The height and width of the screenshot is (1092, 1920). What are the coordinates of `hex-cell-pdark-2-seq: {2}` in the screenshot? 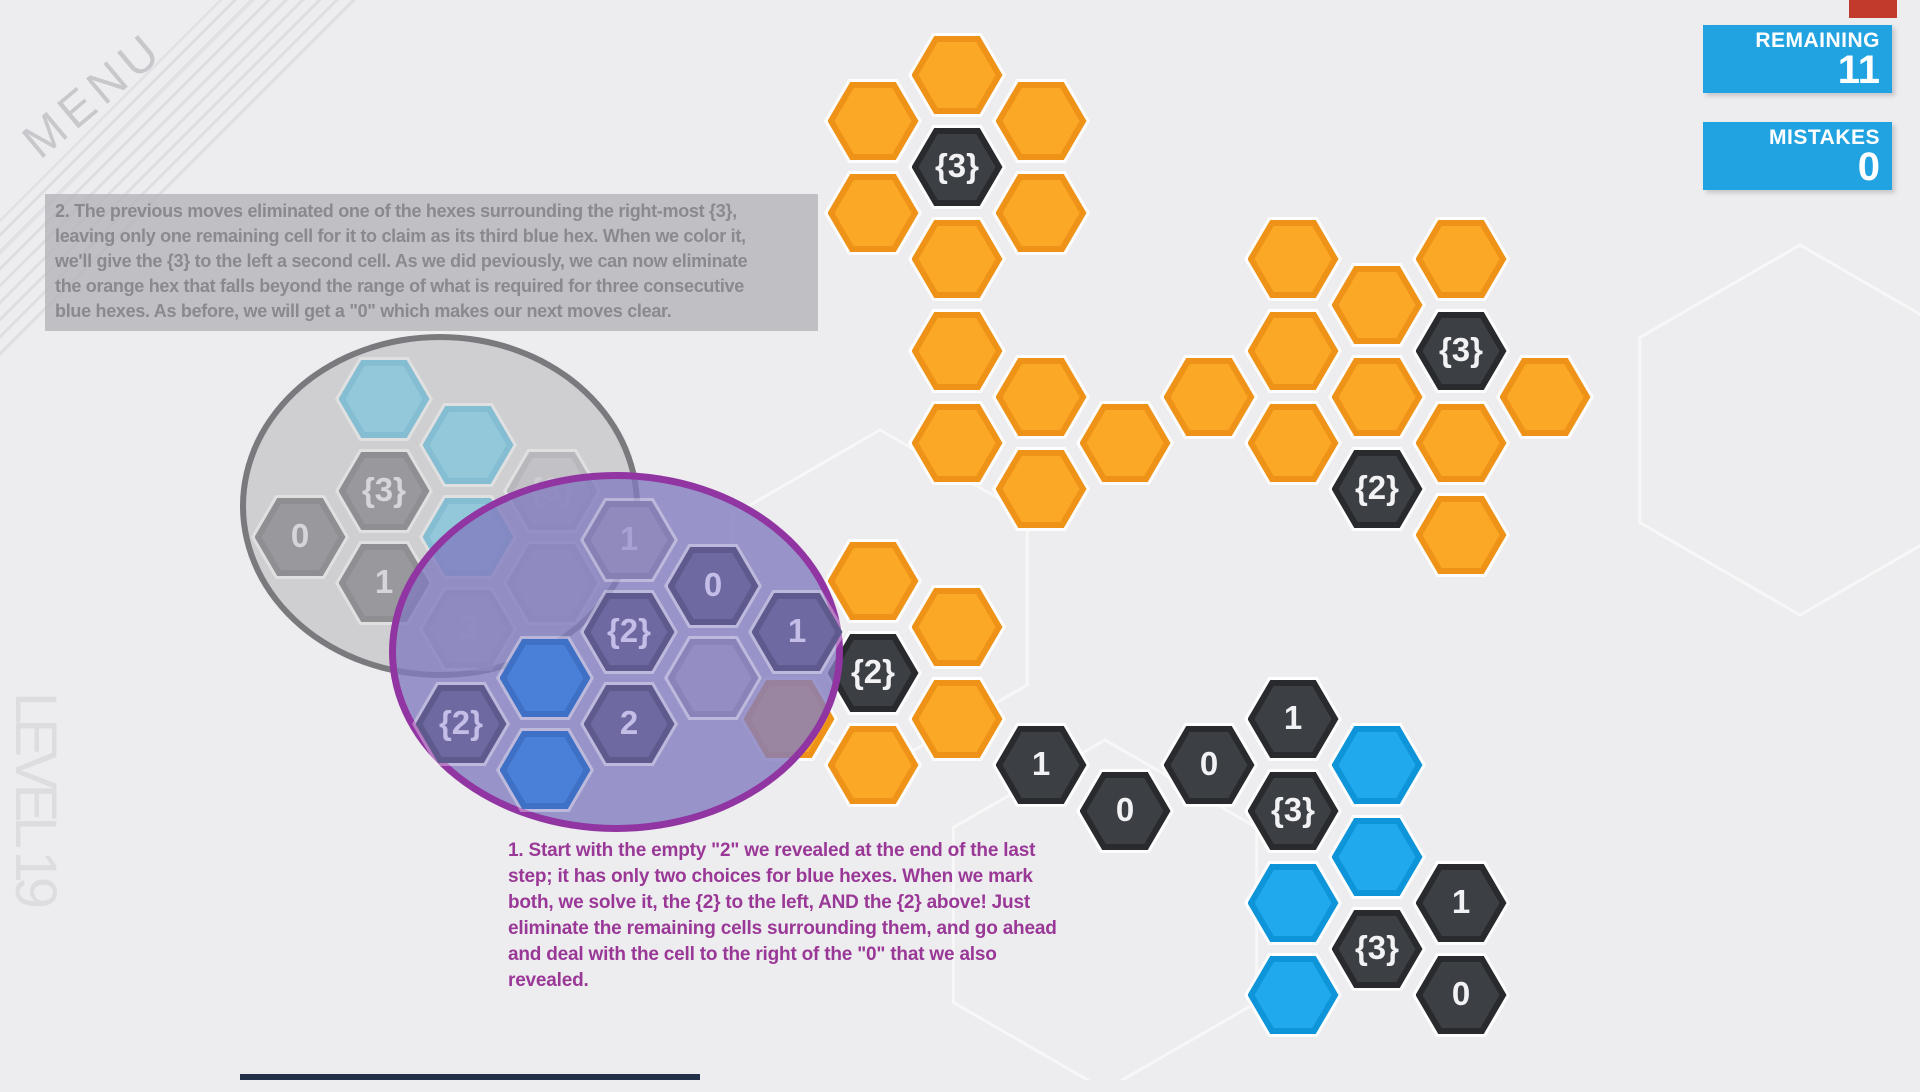 It's located at (461, 724).